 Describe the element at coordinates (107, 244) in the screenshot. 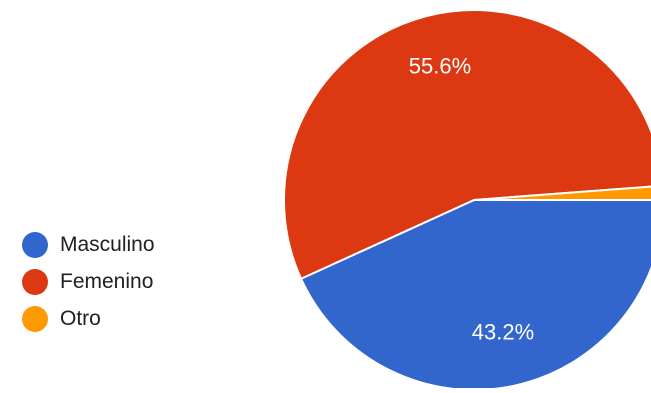

I see `legend-label-masculino: Masculino` at that location.